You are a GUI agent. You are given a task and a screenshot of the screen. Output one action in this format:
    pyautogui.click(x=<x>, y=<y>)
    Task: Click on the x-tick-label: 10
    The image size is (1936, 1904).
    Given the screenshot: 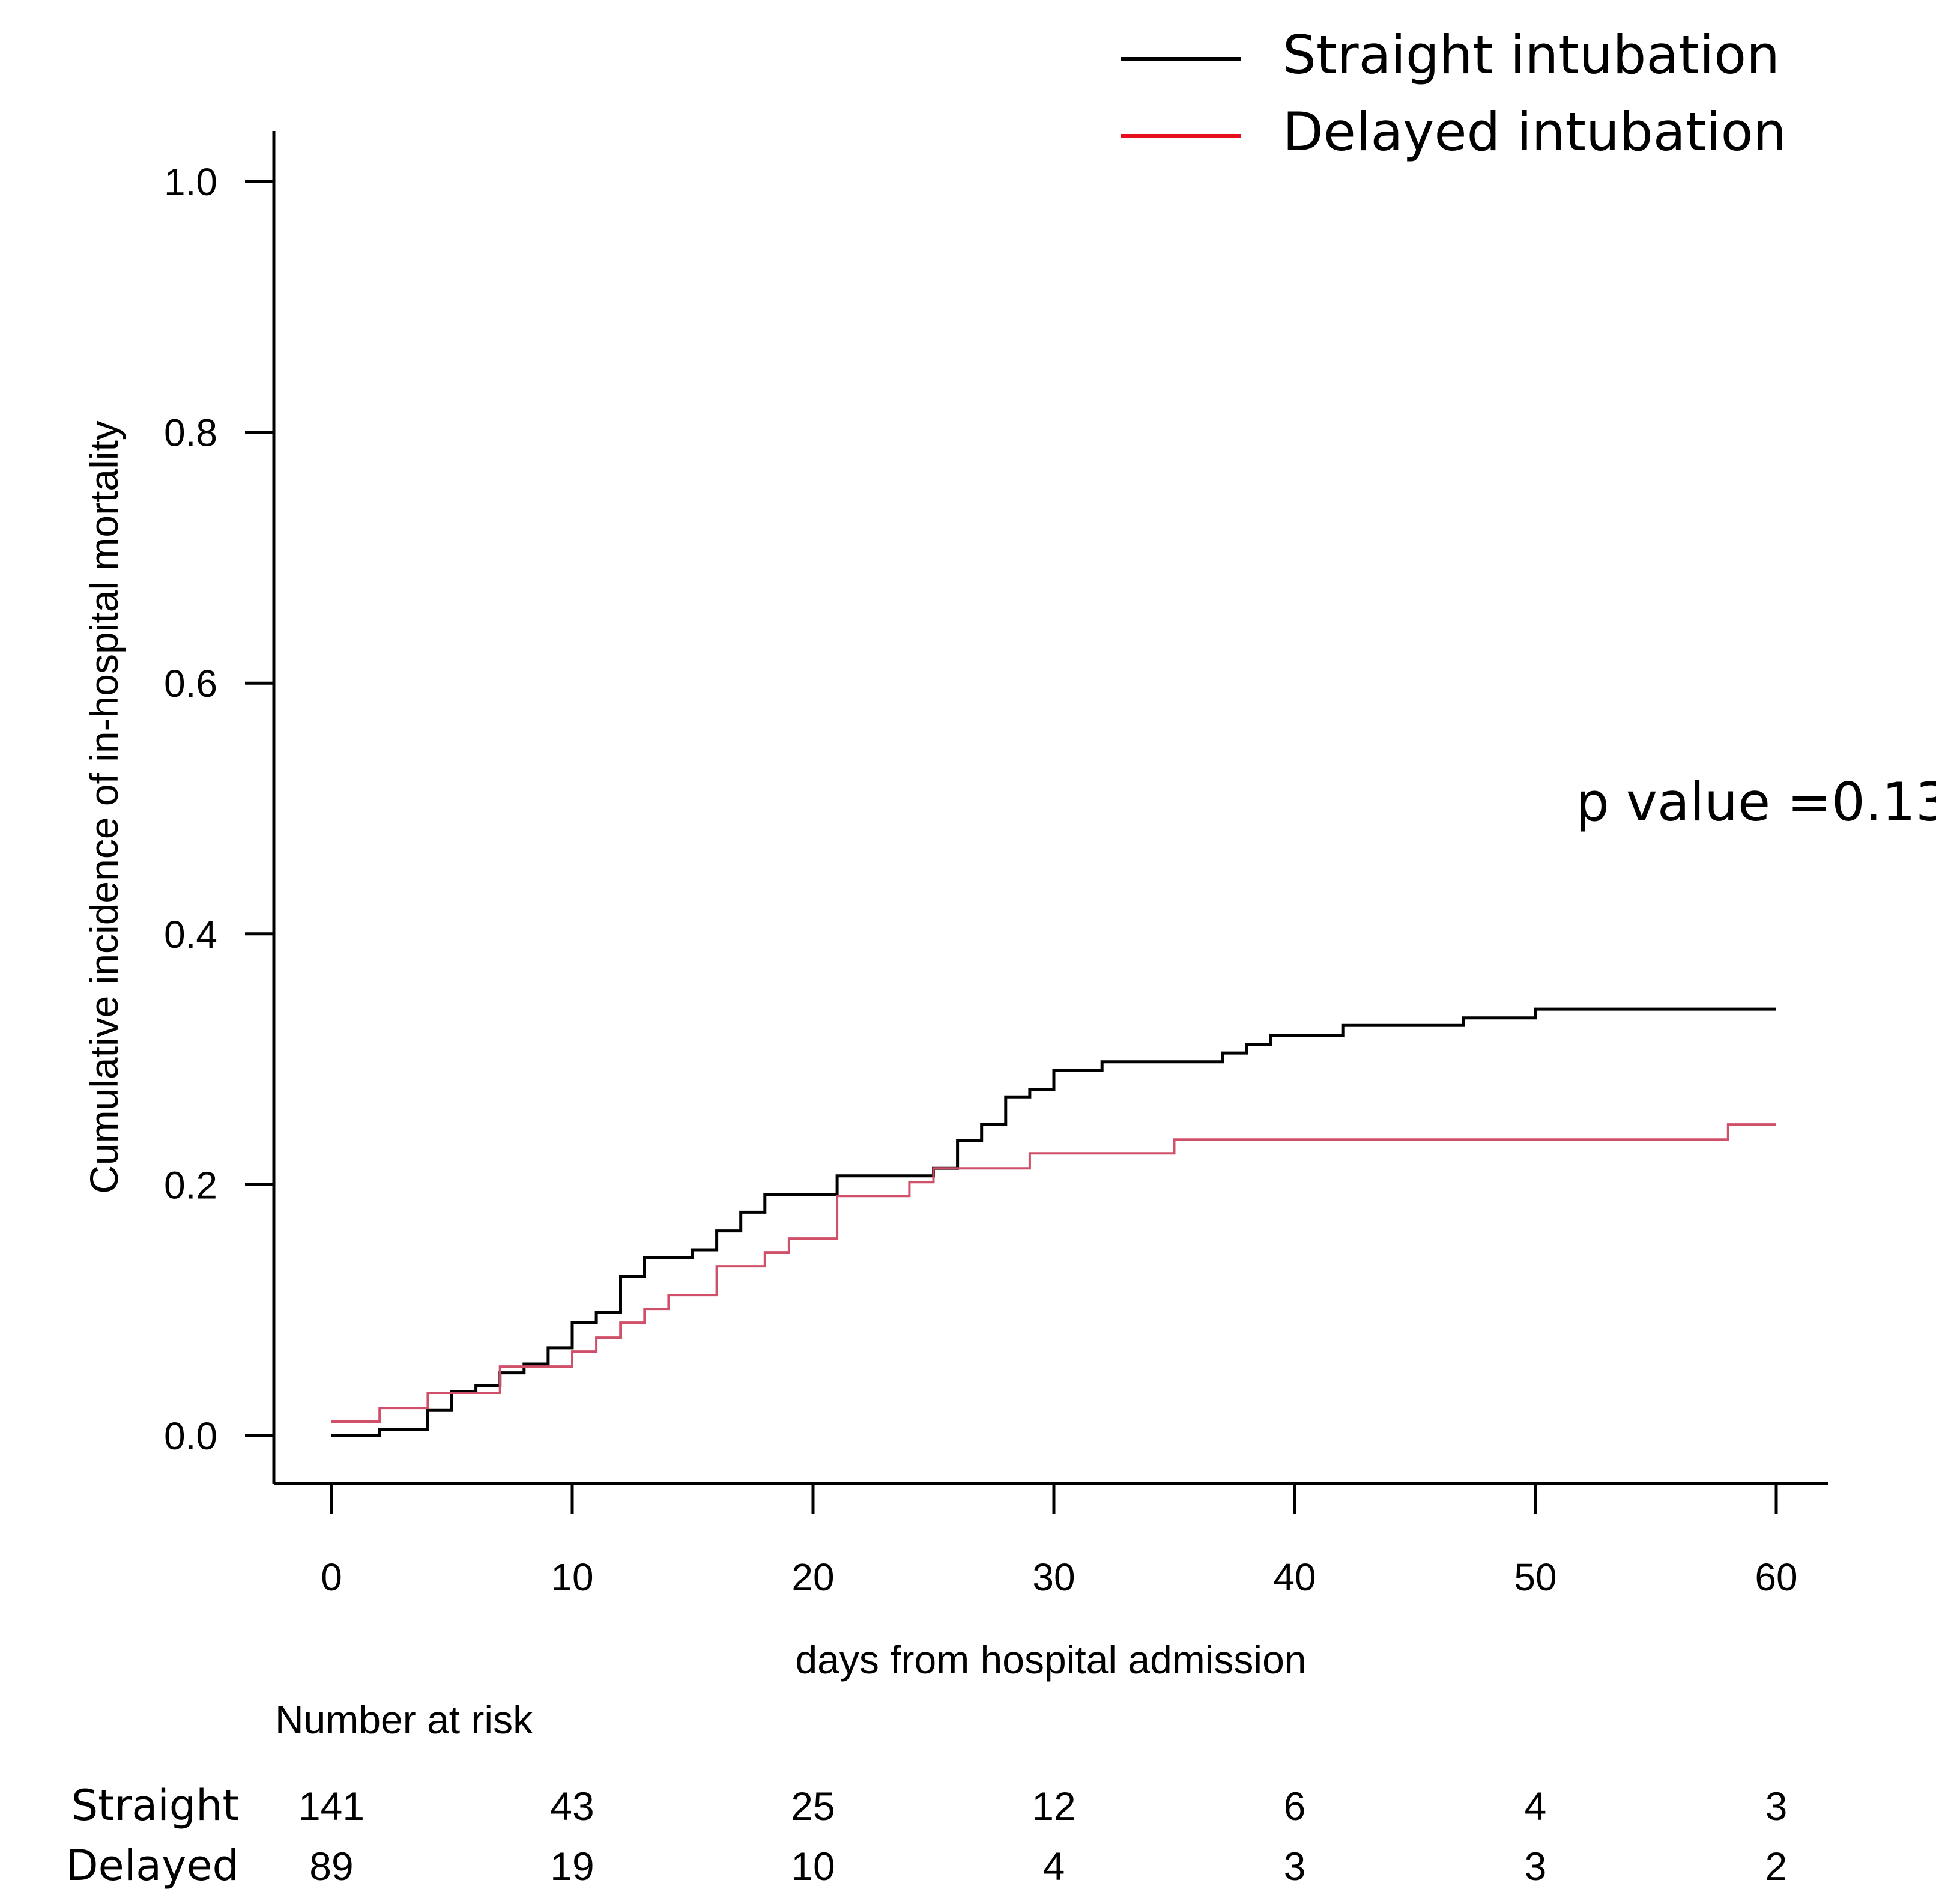 What is the action you would take?
    pyautogui.click(x=572, y=1577)
    